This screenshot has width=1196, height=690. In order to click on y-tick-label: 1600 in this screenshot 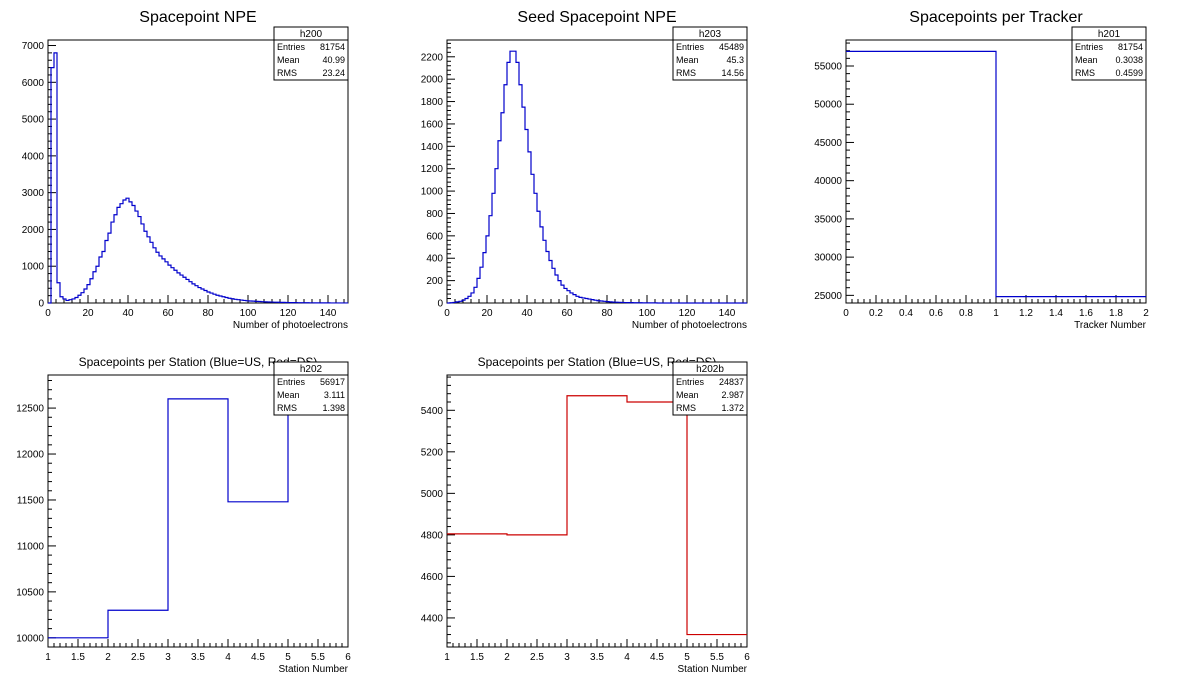, I will do `click(432, 124)`.